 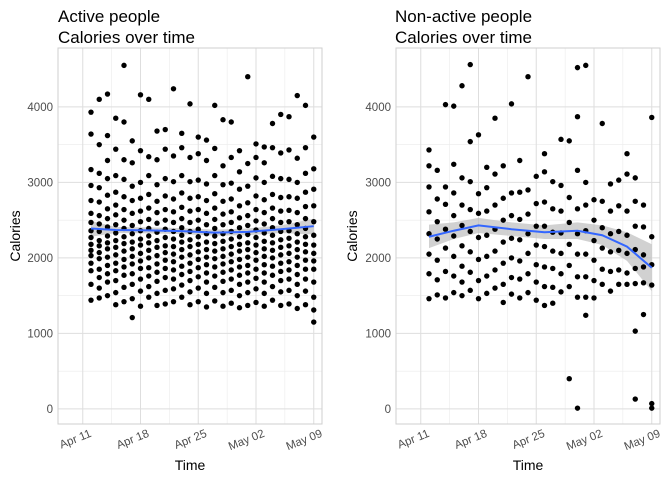 I want to click on panel-1-y-tick-label: 3000, so click(x=40, y=183).